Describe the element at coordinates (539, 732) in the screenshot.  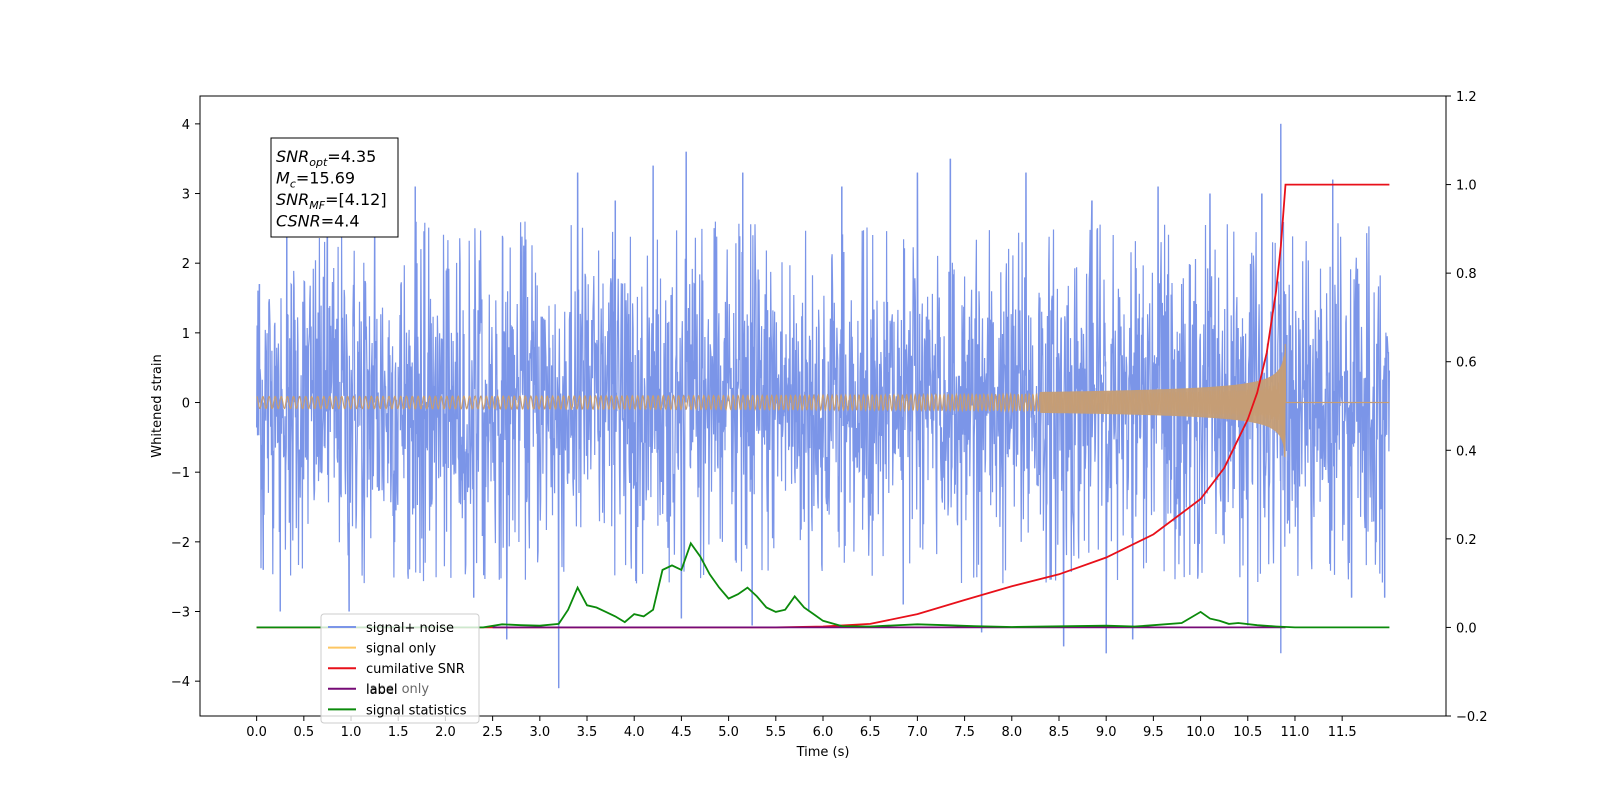
I see `x-tick-label: 3.0` at that location.